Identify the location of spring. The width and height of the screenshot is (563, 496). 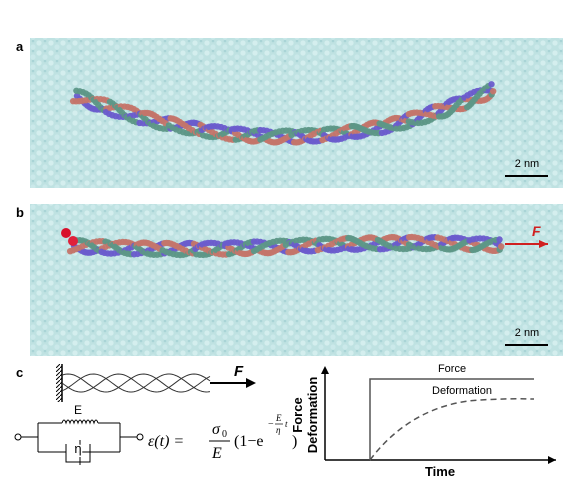
(80, 422).